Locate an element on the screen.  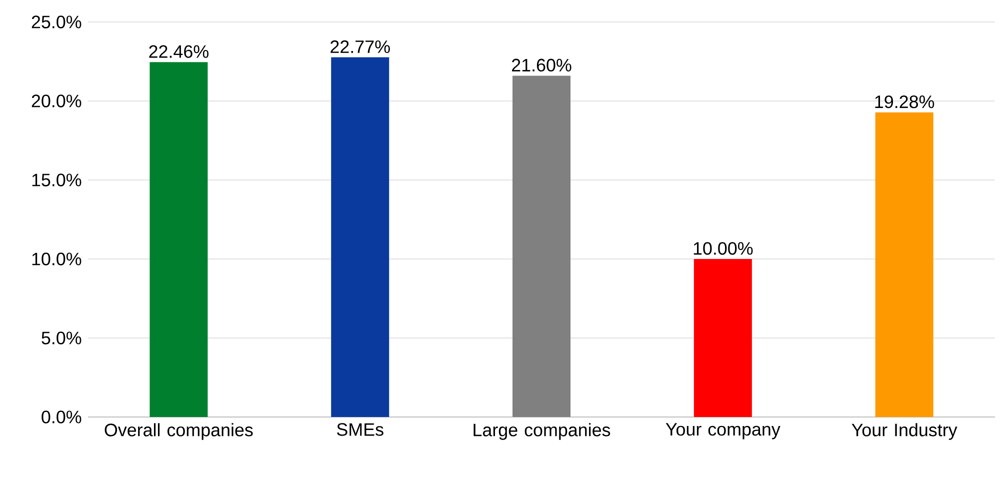
data-label: 19.28% is located at coordinates (904, 101).